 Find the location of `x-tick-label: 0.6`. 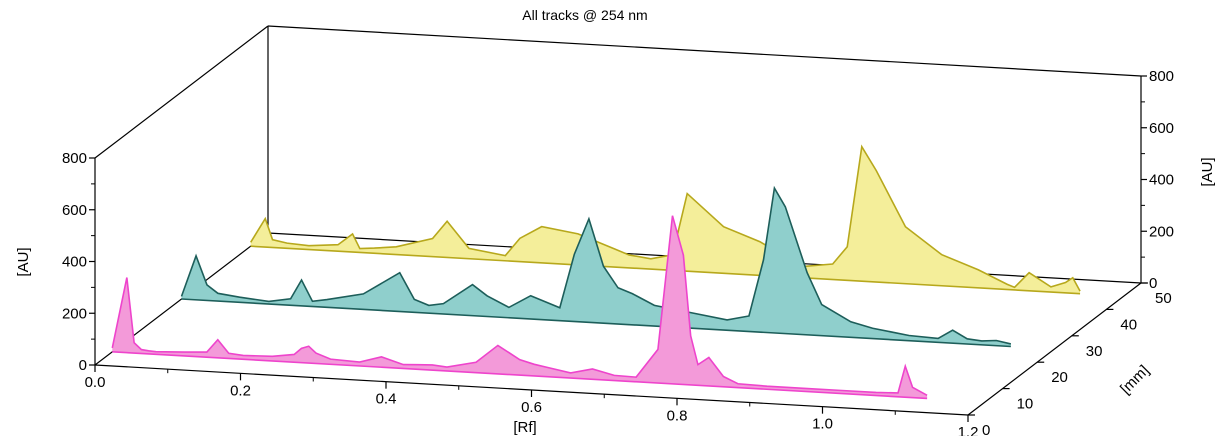

x-tick-label: 0.6 is located at coordinates (531, 407).